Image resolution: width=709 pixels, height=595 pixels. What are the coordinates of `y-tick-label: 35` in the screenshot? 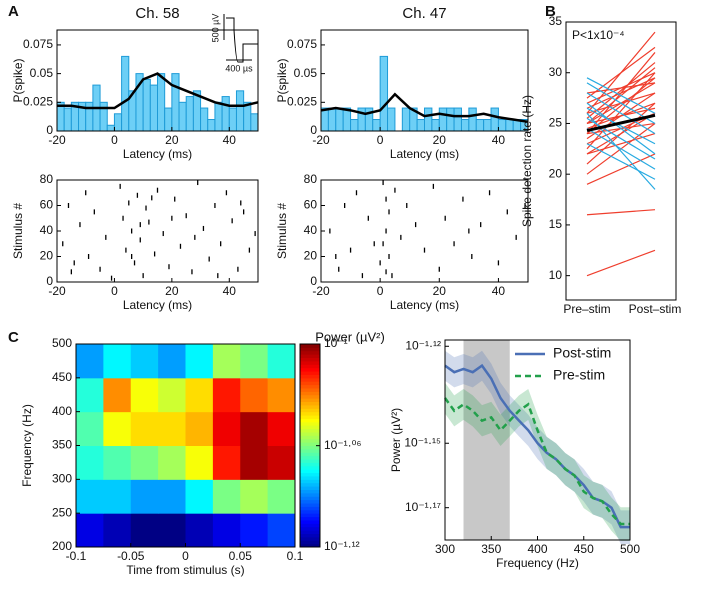 It's located at (556, 21).